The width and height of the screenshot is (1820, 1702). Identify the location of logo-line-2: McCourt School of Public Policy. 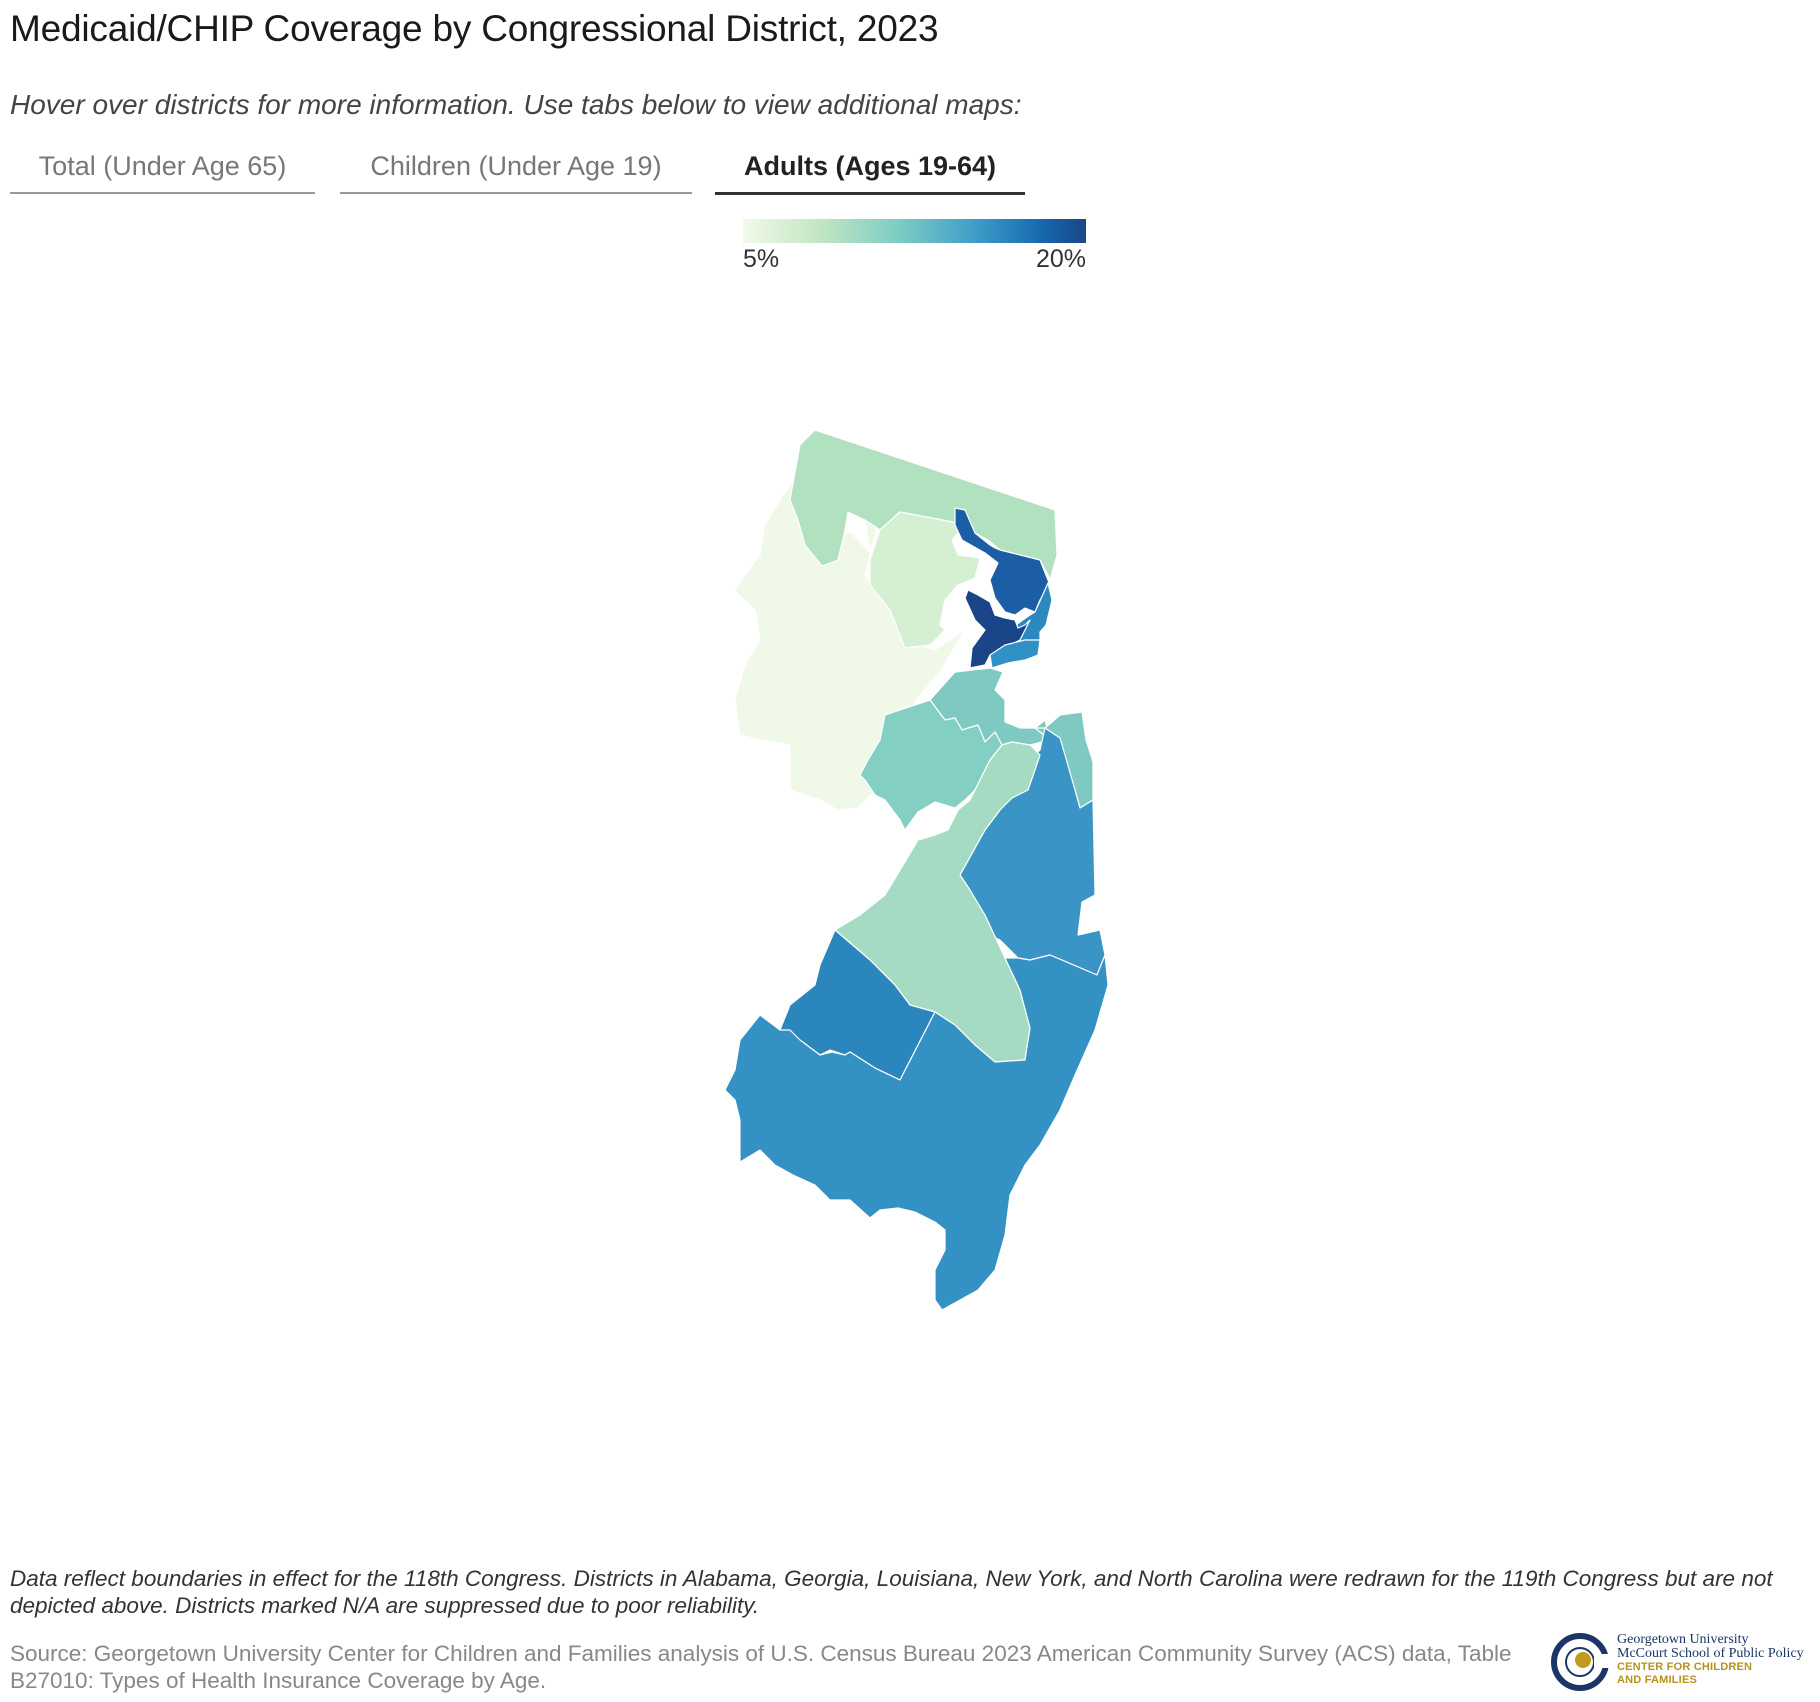
(1710, 1653).